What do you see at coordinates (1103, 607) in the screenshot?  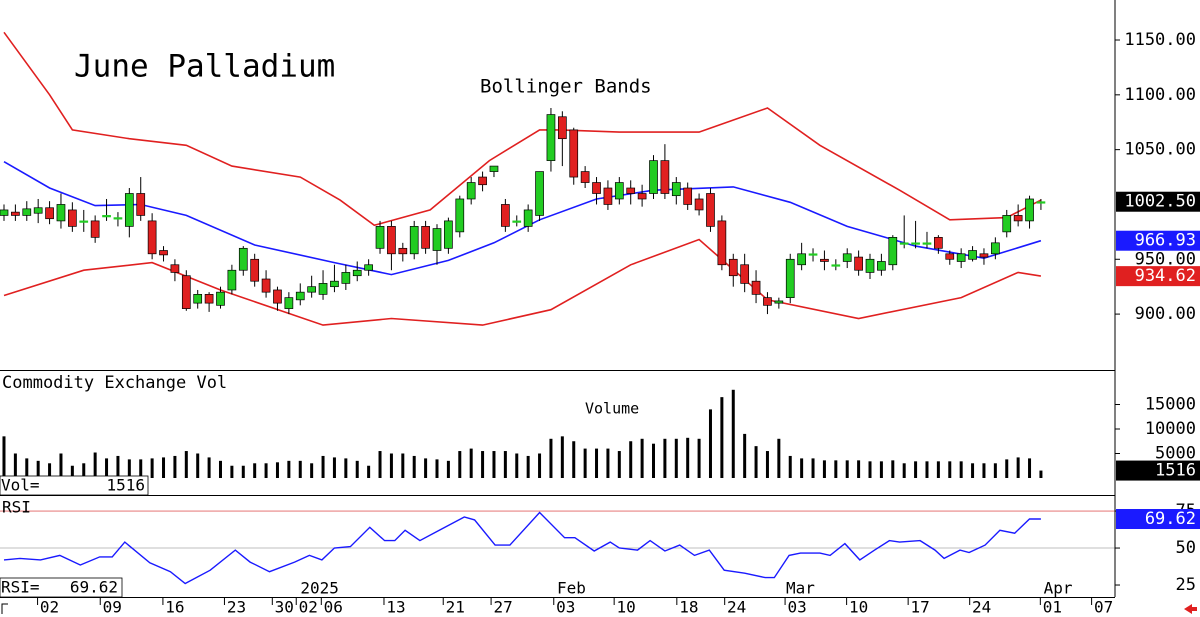 I see `x-tick-label: 07` at bounding box center [1103, 607].